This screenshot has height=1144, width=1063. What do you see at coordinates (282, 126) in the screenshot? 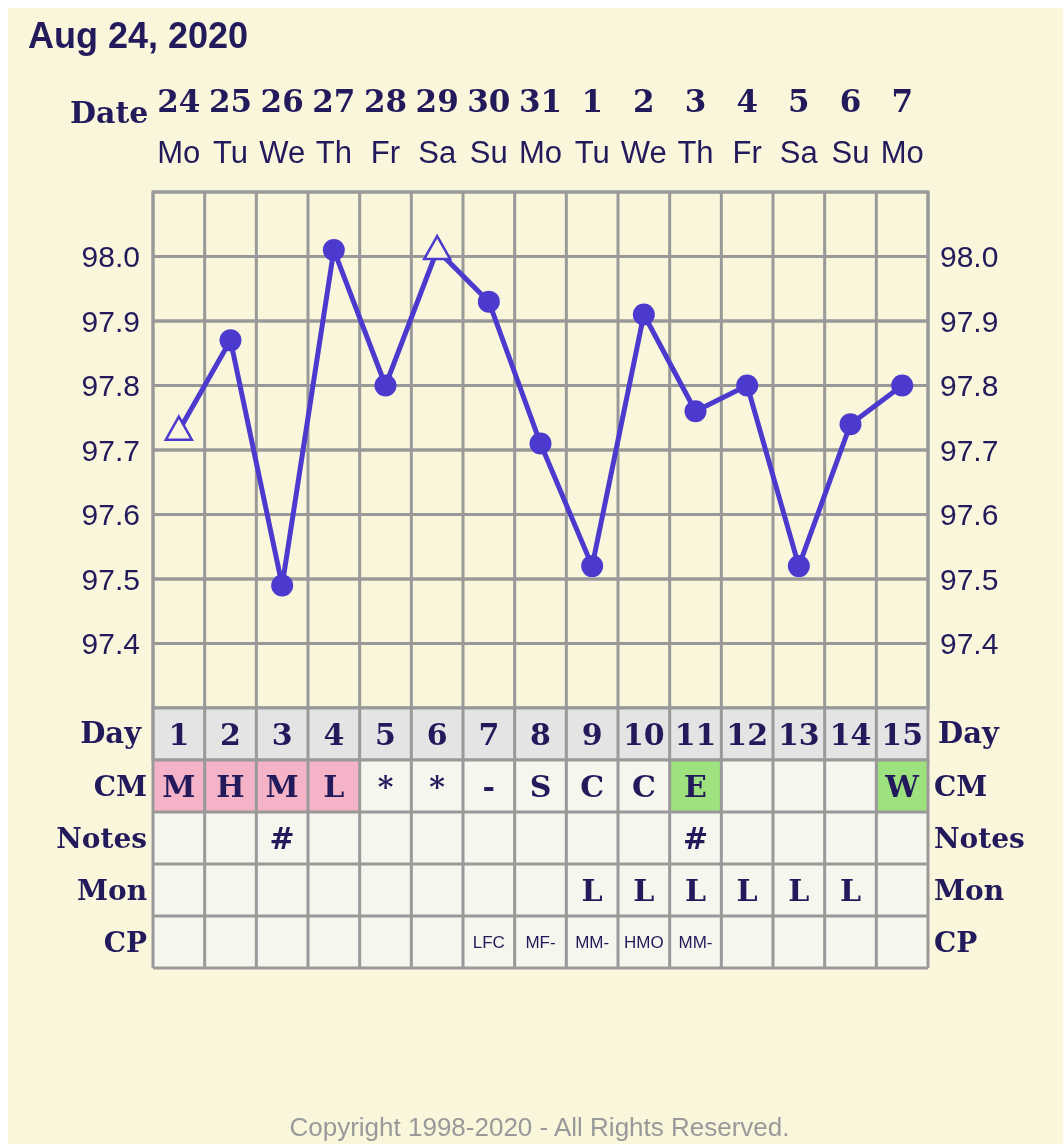
I see `x-tick-label: 26 We` at bounding box center [282, 126].